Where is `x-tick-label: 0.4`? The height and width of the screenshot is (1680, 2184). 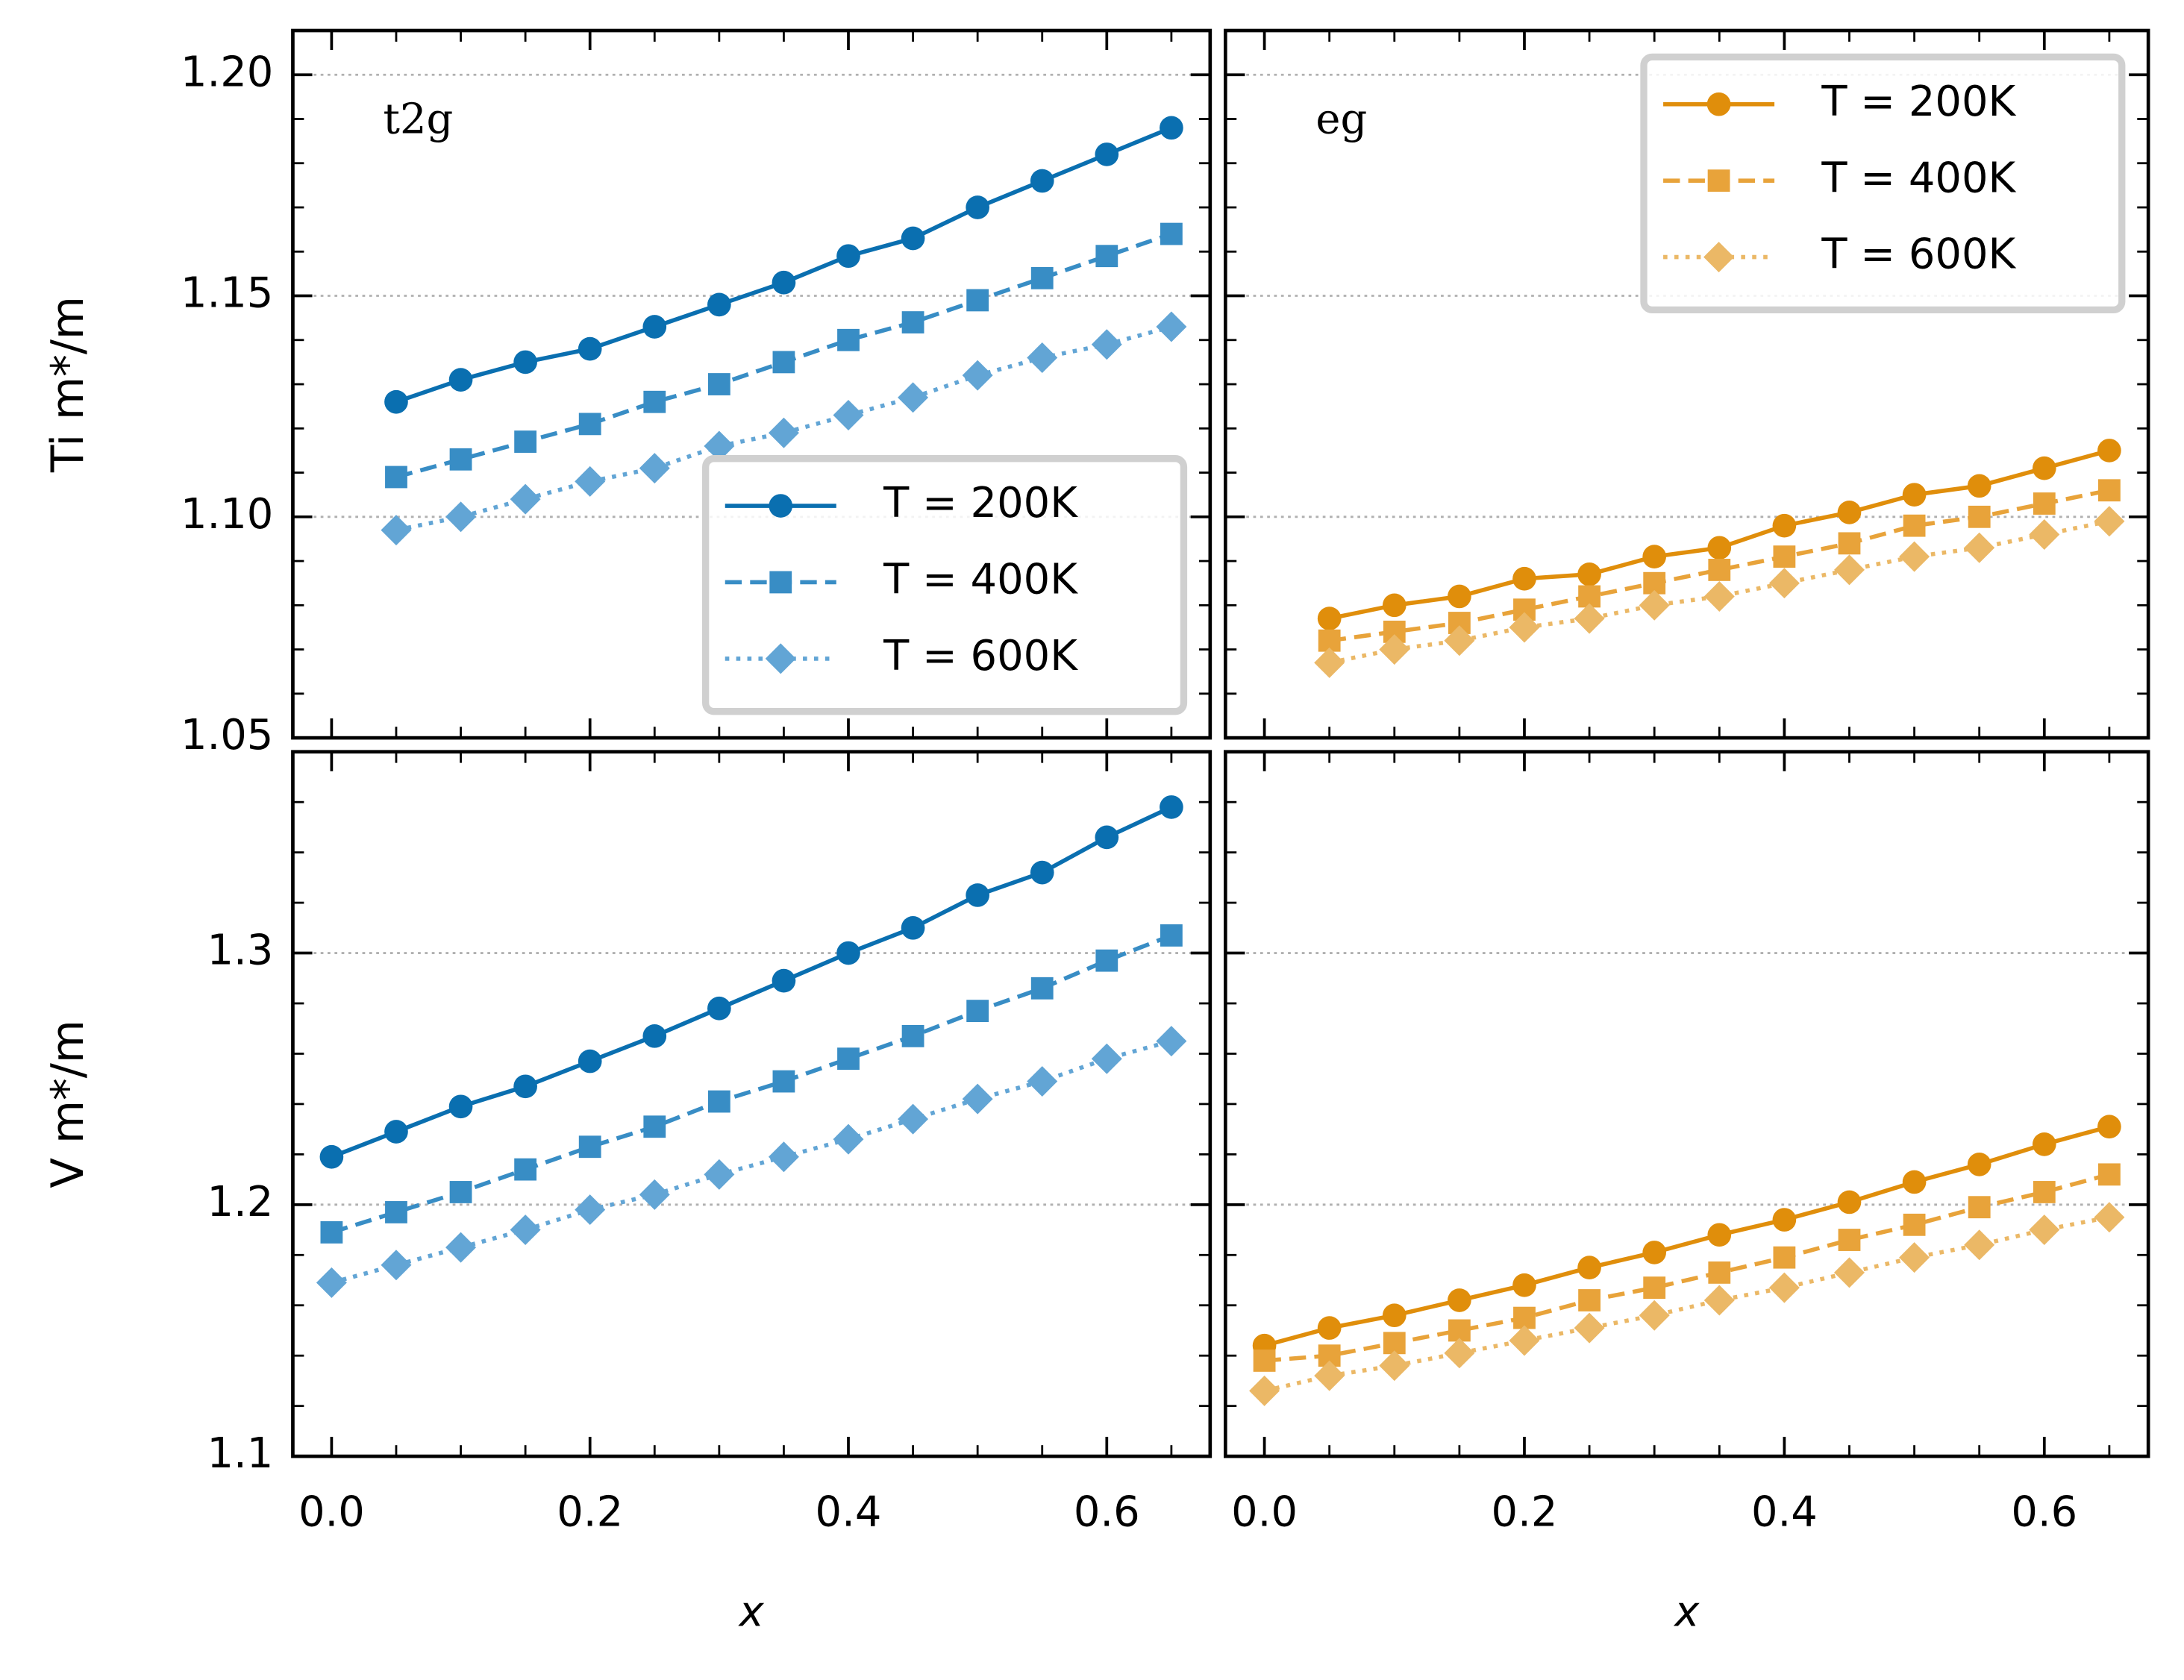
x-tick-label: 0.4 is located at coordinates (849, 1512).